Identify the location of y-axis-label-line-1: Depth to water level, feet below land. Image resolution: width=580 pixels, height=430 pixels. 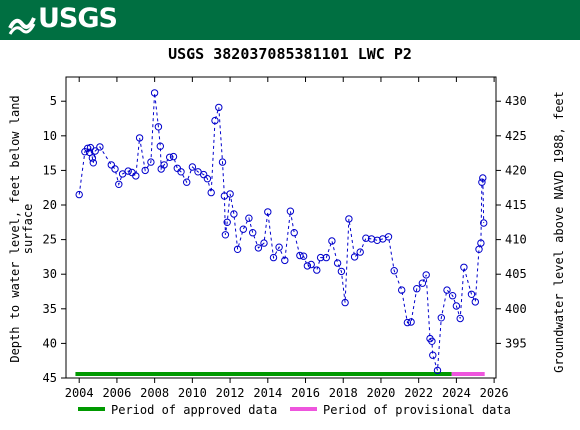
(15, 228).